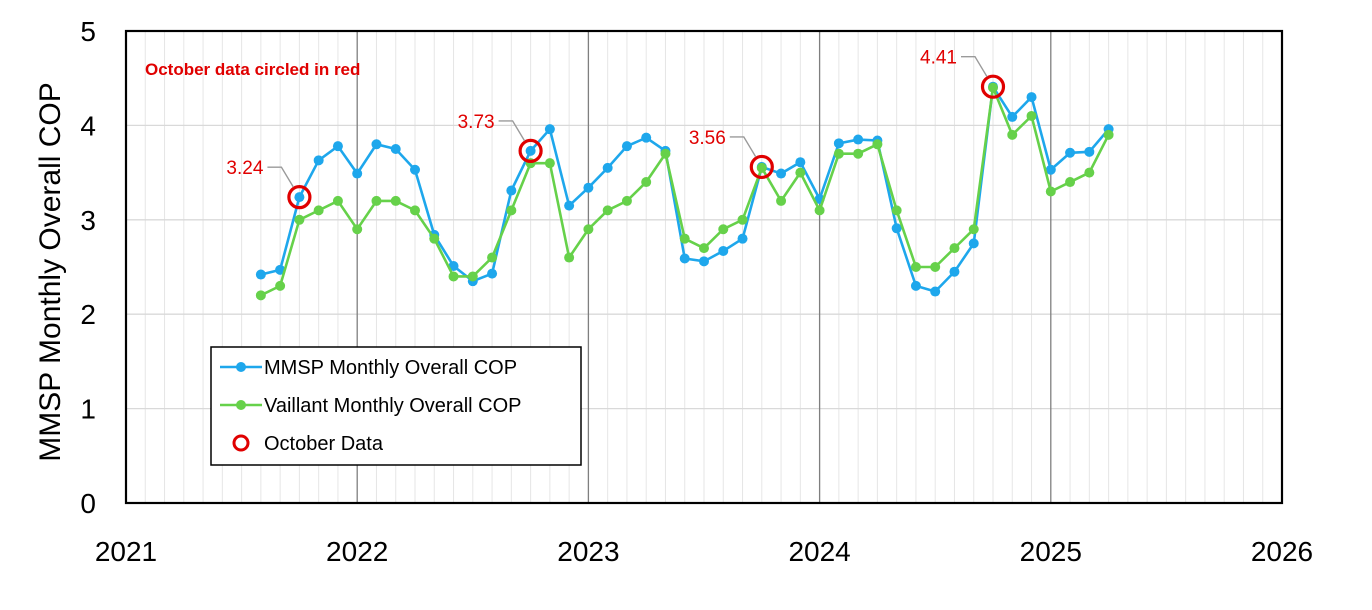  I want to click on x-tick-label: 2022, so click(357, 551).